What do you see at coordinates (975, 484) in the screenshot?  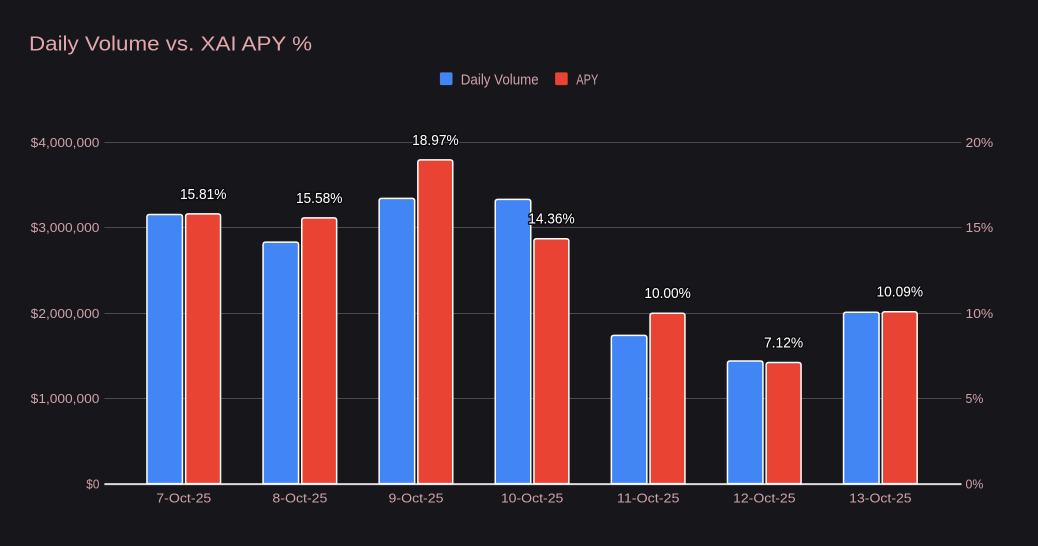 I see `svg-text: 0%` at bounding box center [975, 484].